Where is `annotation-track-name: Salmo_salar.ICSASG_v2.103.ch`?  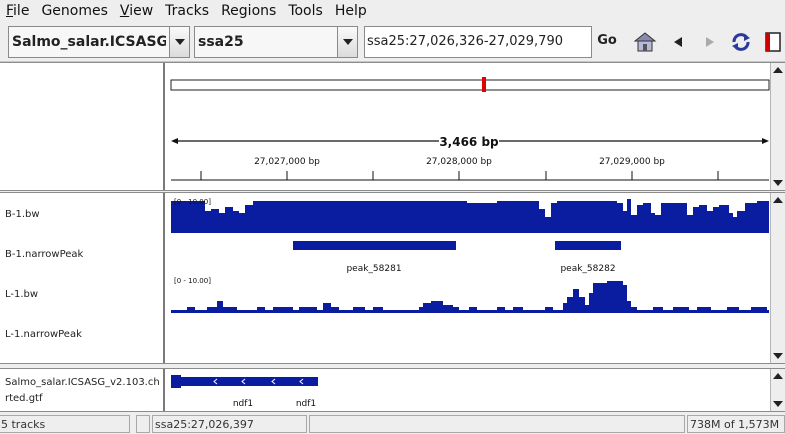 annotation-track-name: Salmo_salar.ICSASG_v2.103.ch is located at coordinates (82, 382).